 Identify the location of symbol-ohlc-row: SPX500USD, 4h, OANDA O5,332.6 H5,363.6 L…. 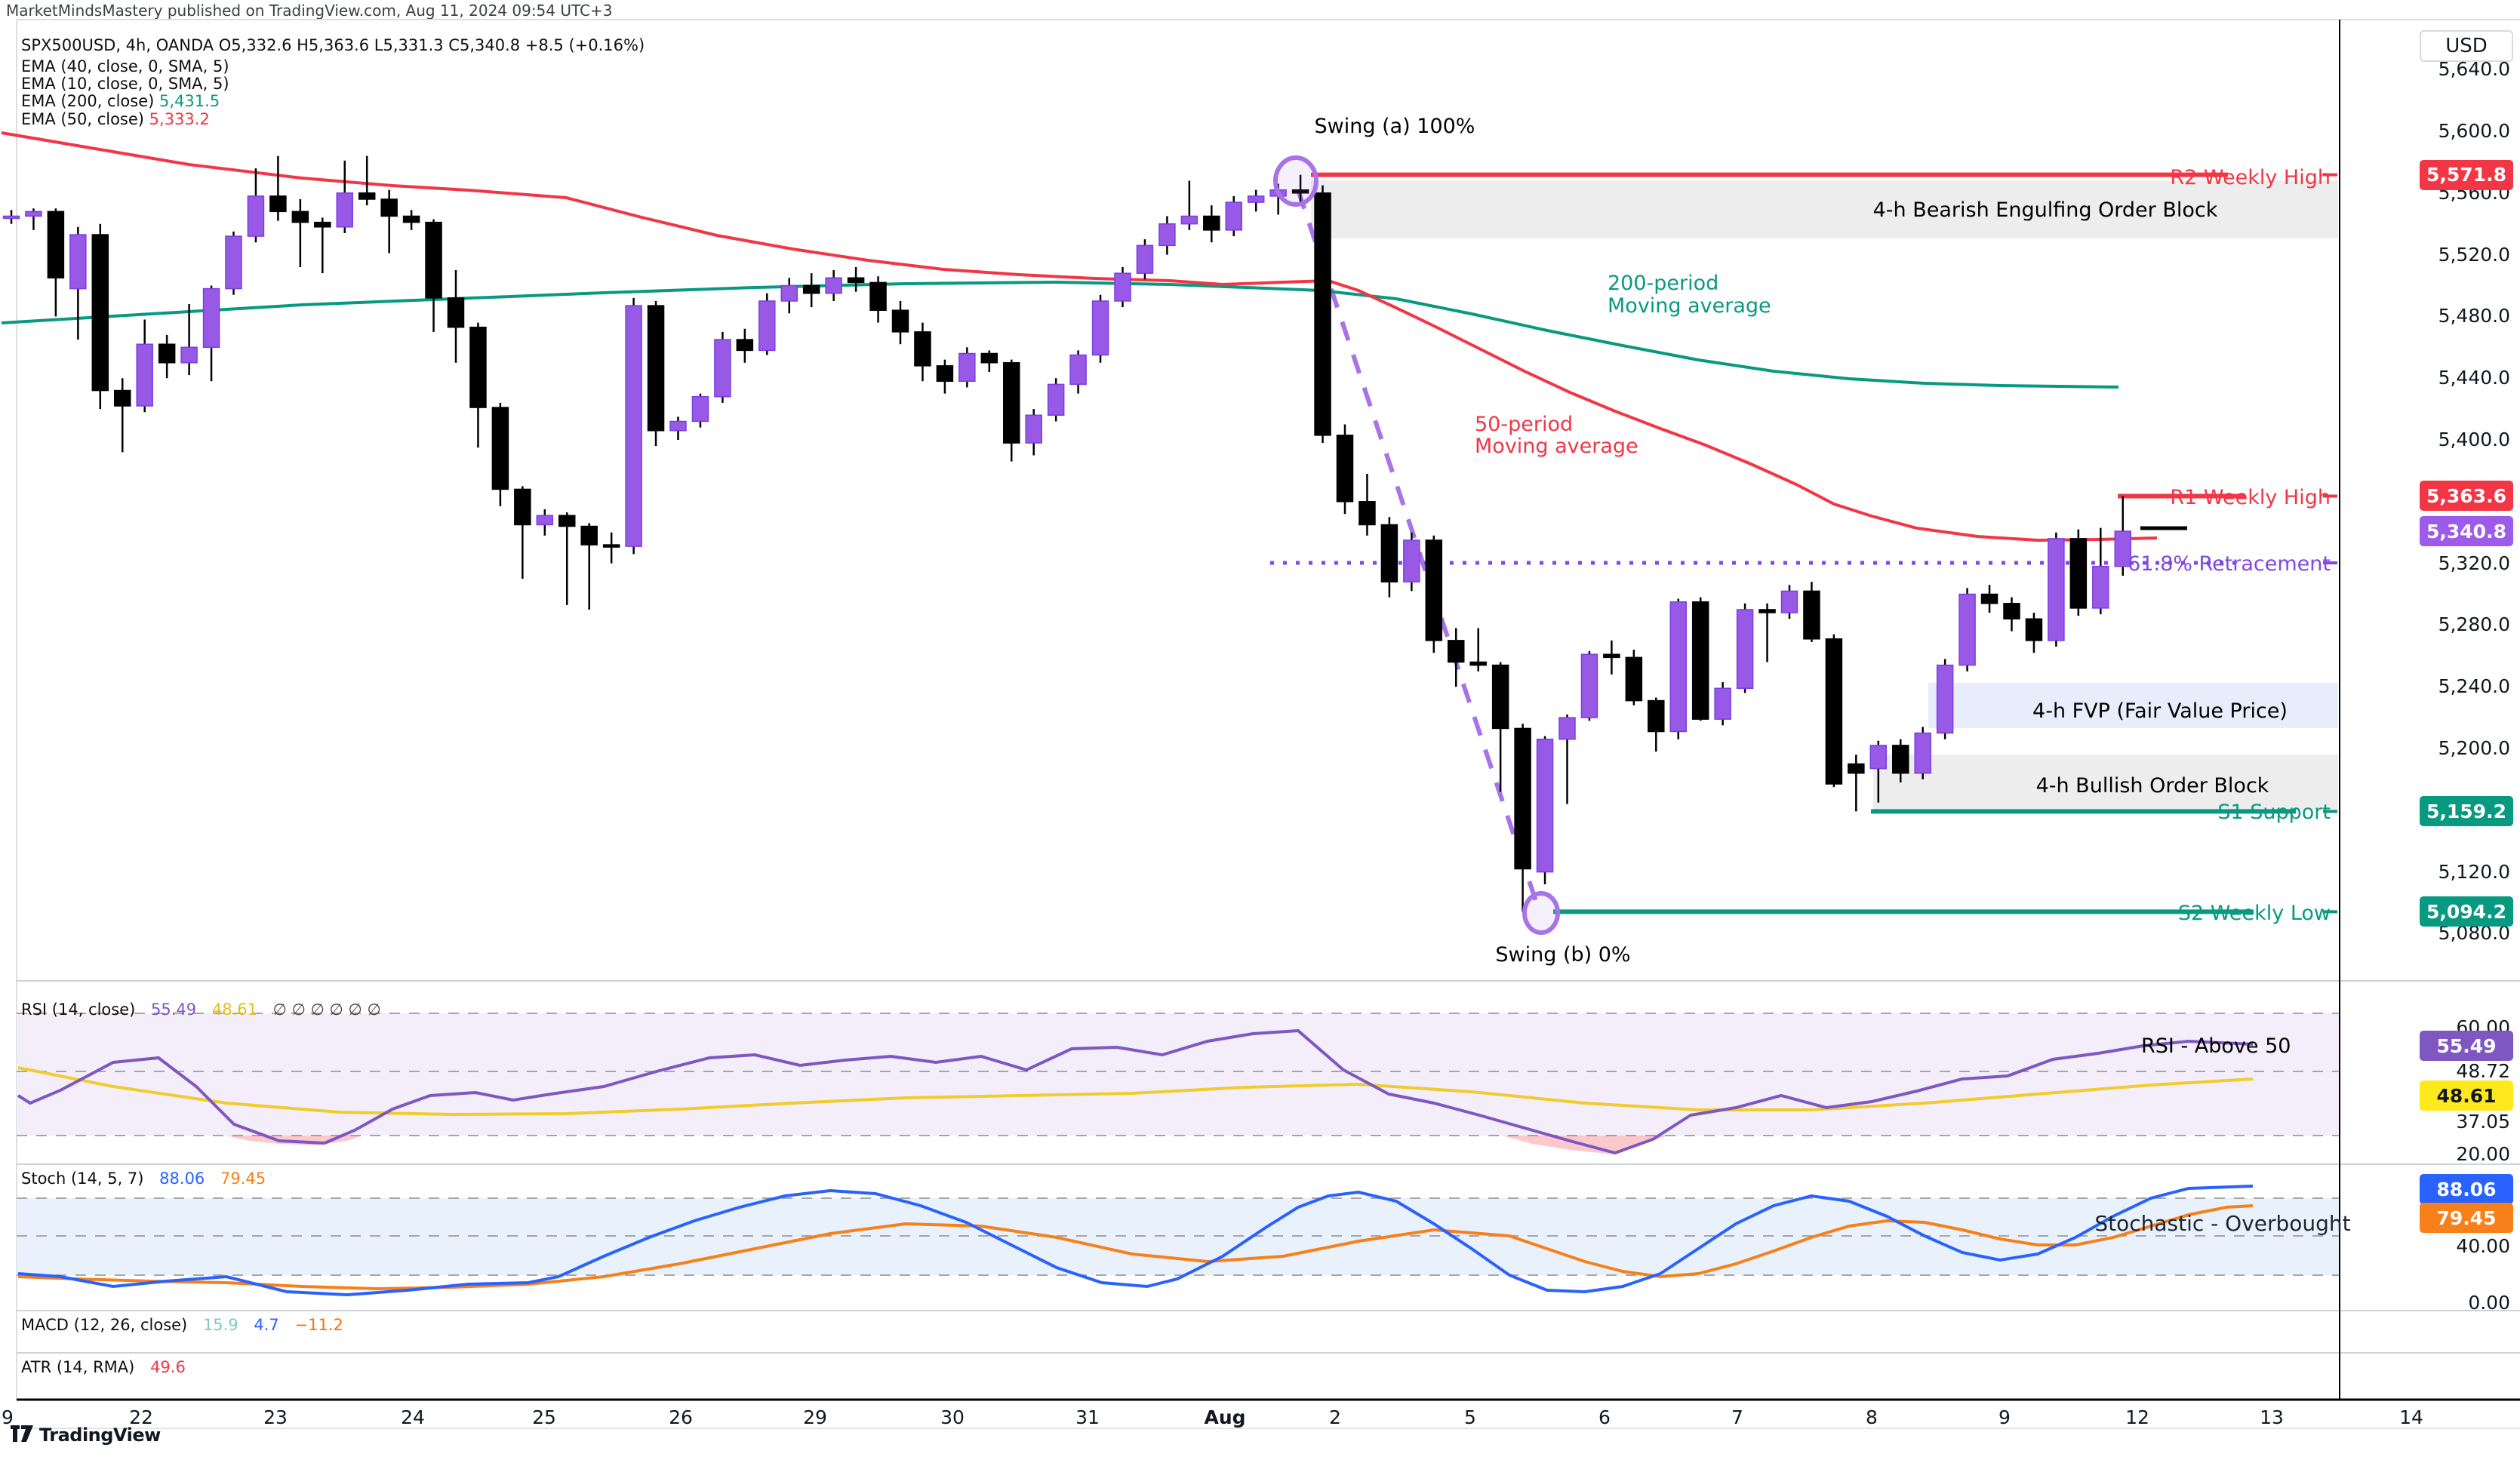
(333, 45).